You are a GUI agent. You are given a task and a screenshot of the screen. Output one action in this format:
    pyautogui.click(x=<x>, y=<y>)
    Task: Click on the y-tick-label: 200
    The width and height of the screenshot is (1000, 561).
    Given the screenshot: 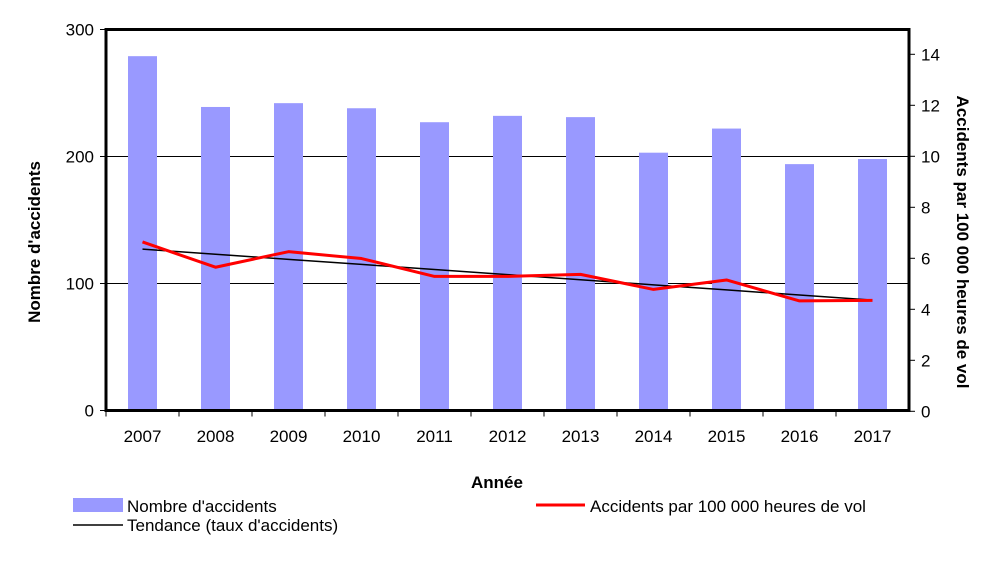 What is the action you would take?
    pyautogui.click(x=80, y=157)
    